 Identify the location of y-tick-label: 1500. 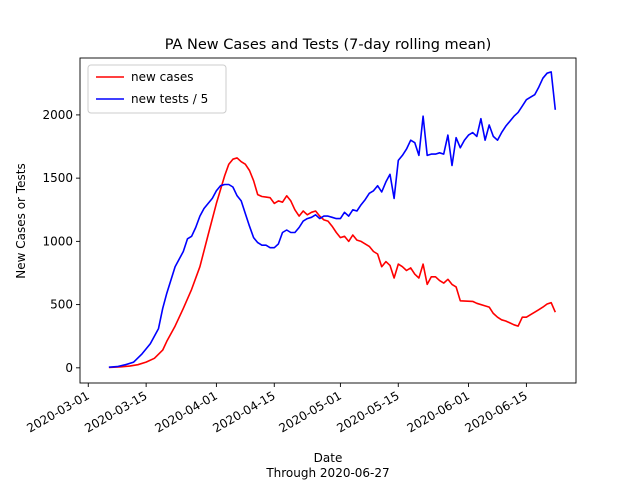
(57, 178).